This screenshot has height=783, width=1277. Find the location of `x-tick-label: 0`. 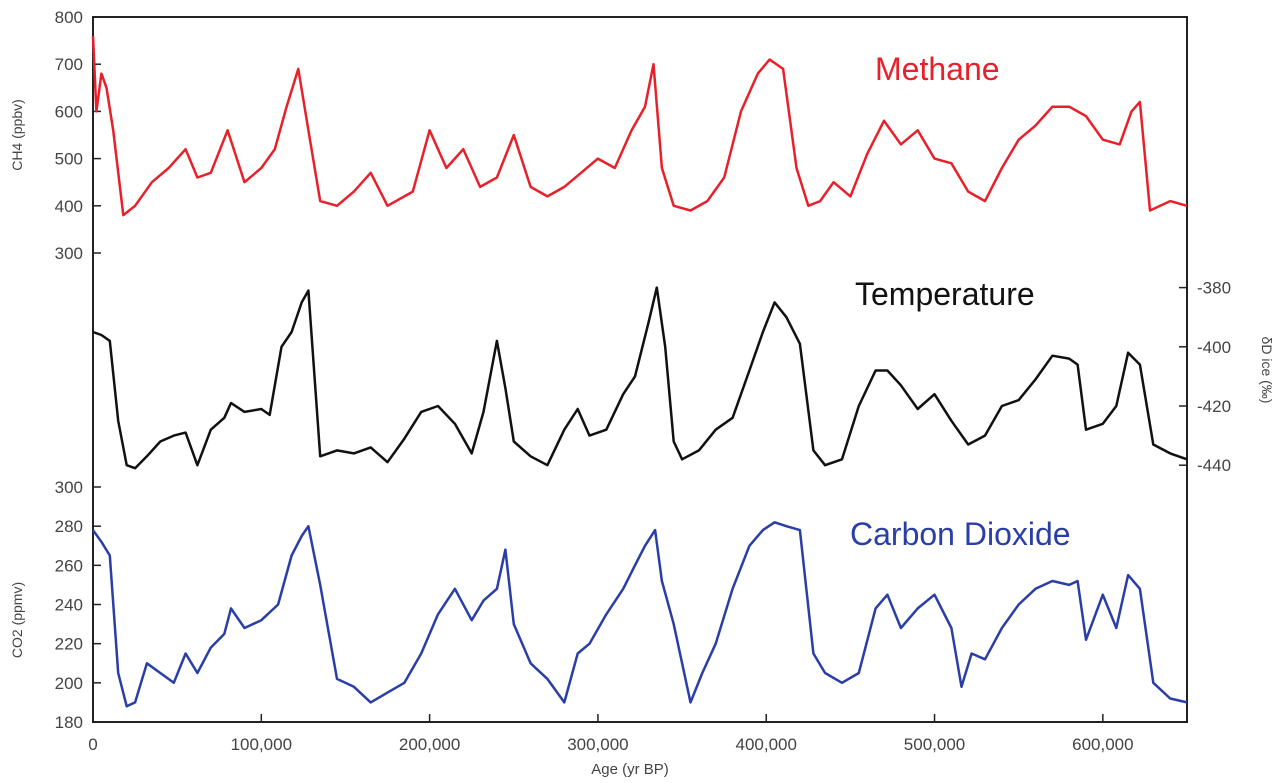

x-tick-label: 0 is located at coordinates (92, 744).